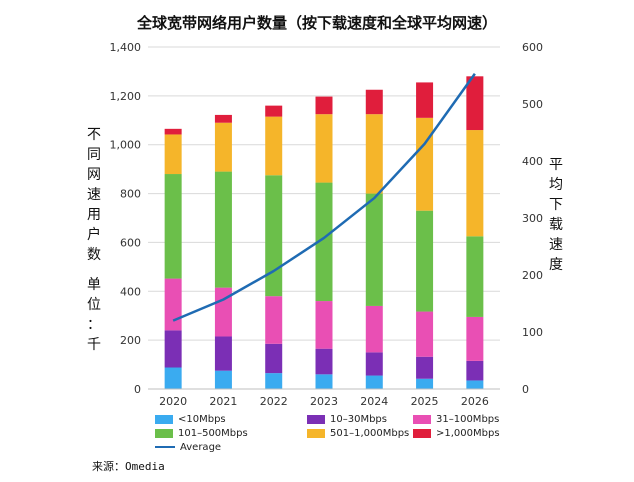 This screenshot has height=482, width=634. What do you see at coordinates (374, 401) in the screenshot?
I see `x-tick-label: 2024` at bounding box center [374, 401].